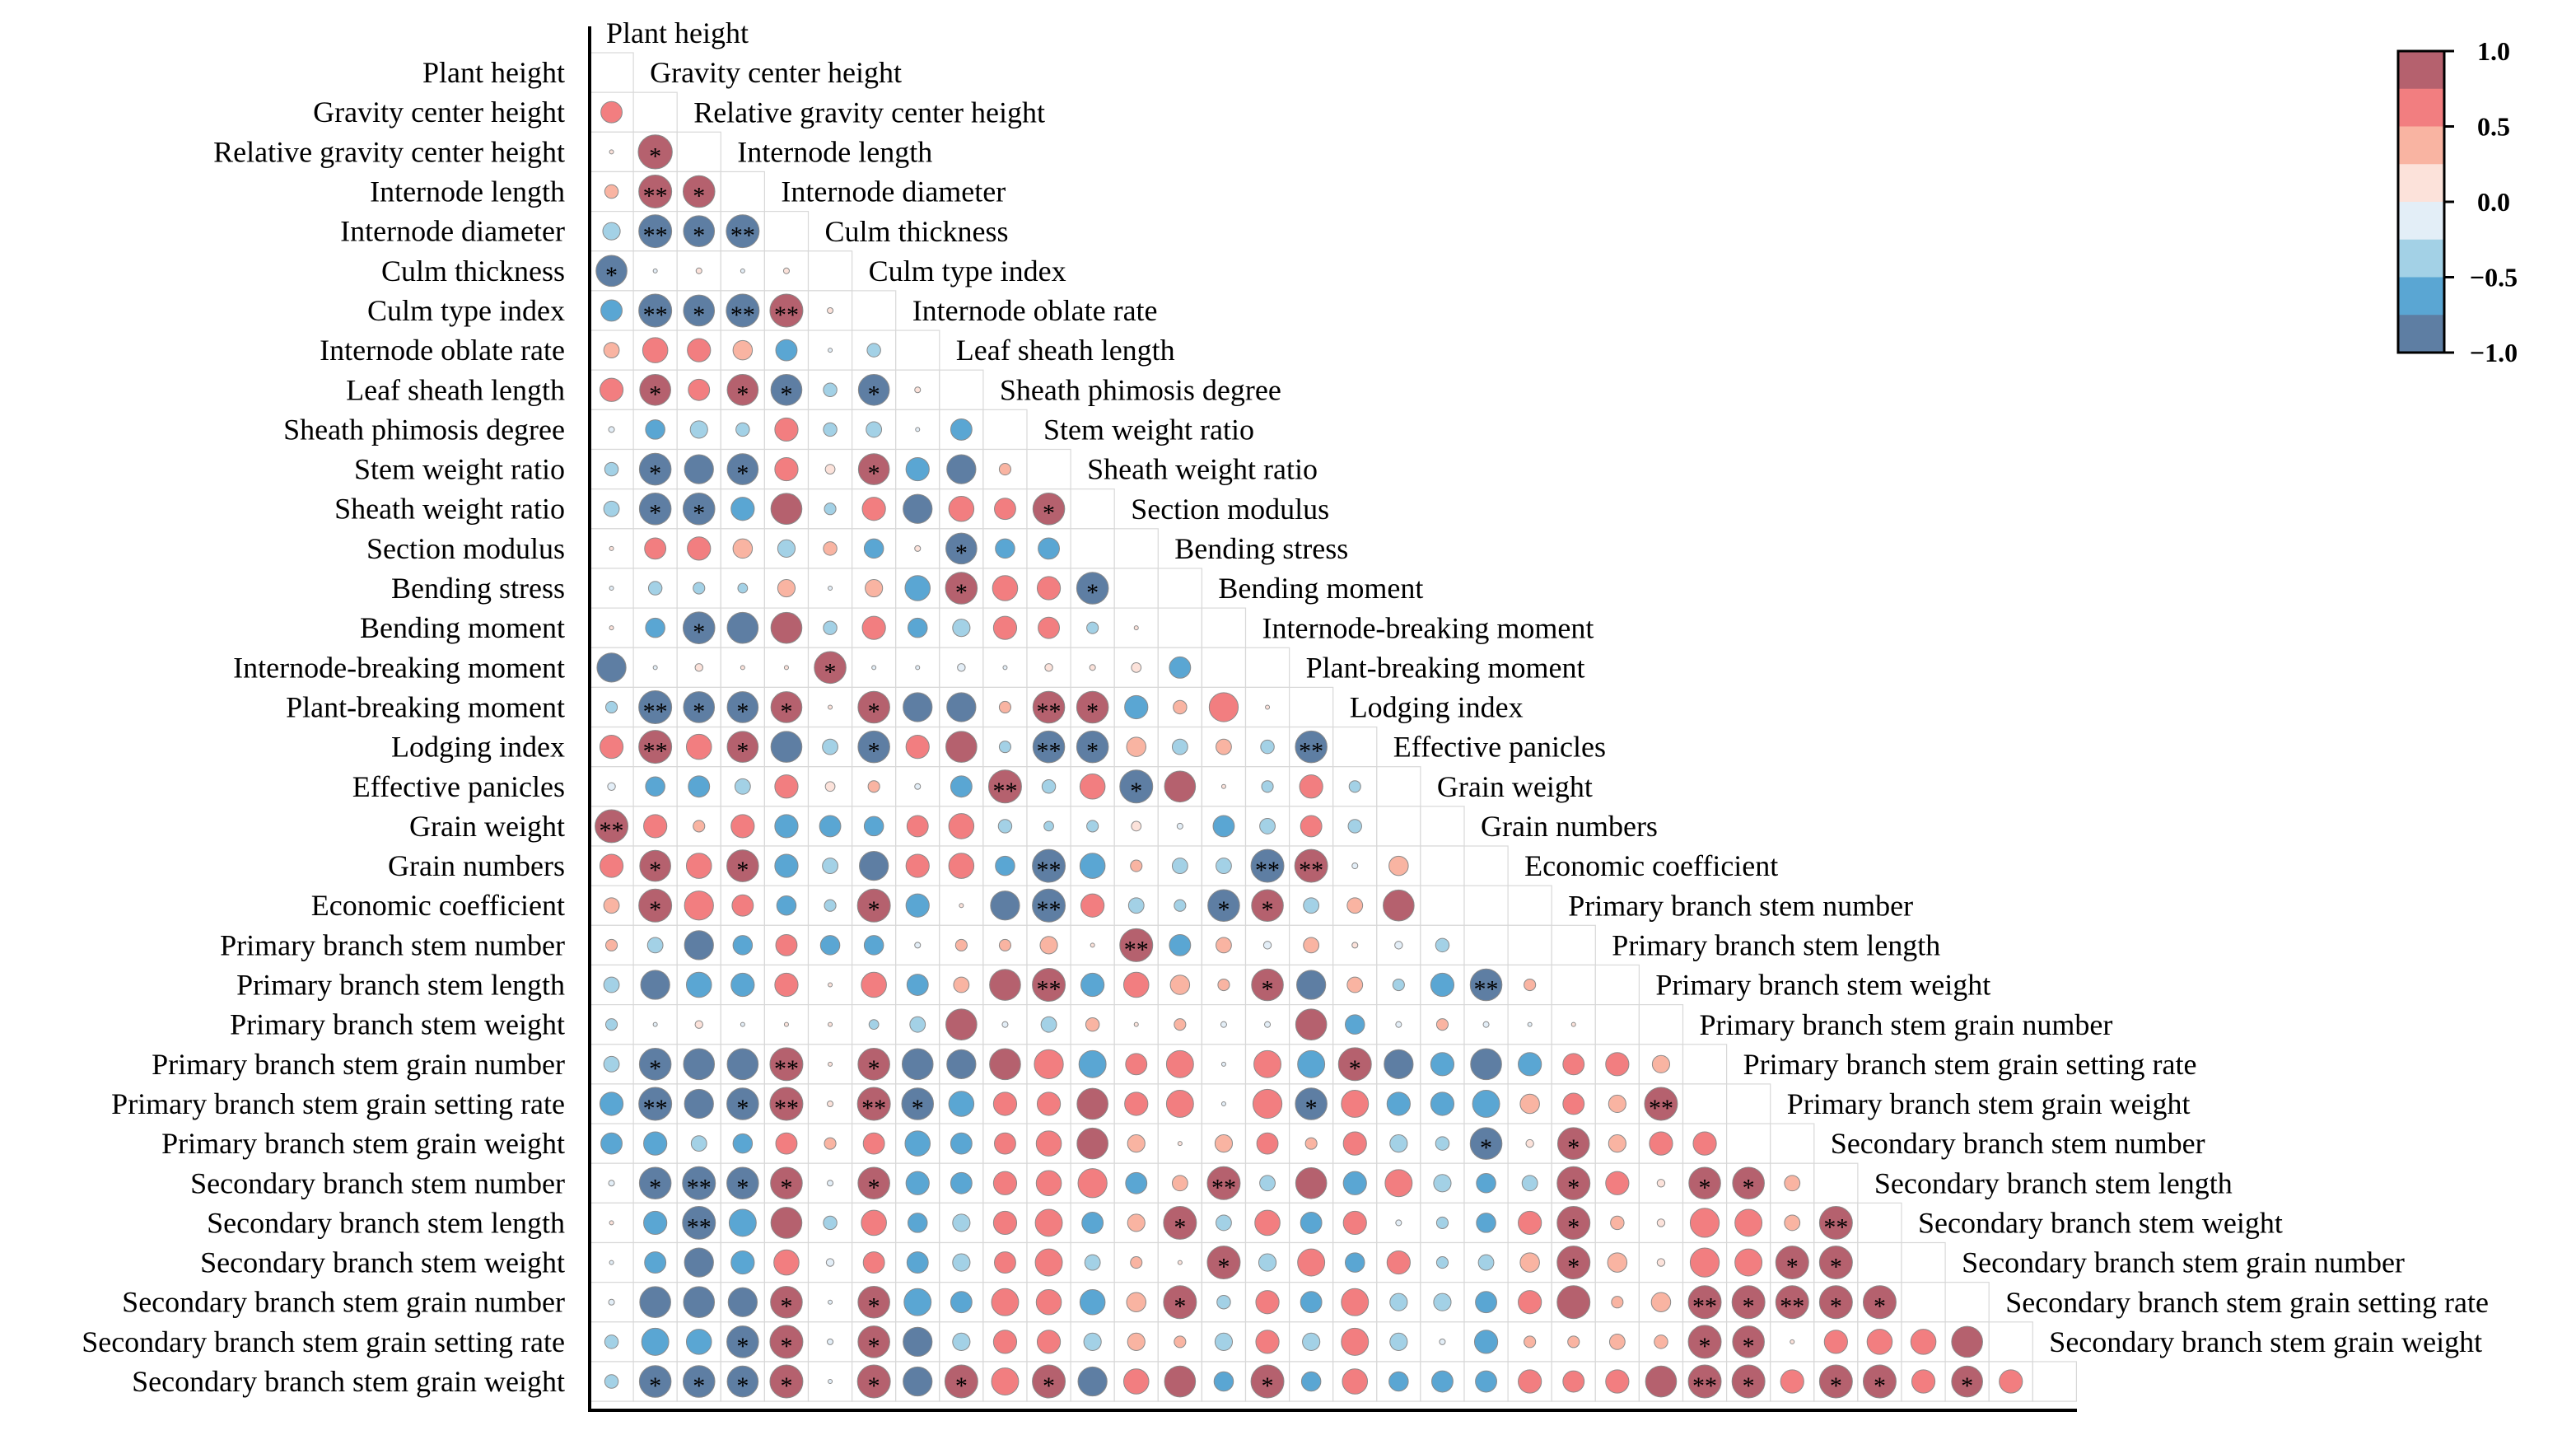 This screenshot has width=2576, height=1435. What do you see at coordinates (493, 73) in the screenshot?
I see `row-label: Plant height` at bounding box center [493, 73].